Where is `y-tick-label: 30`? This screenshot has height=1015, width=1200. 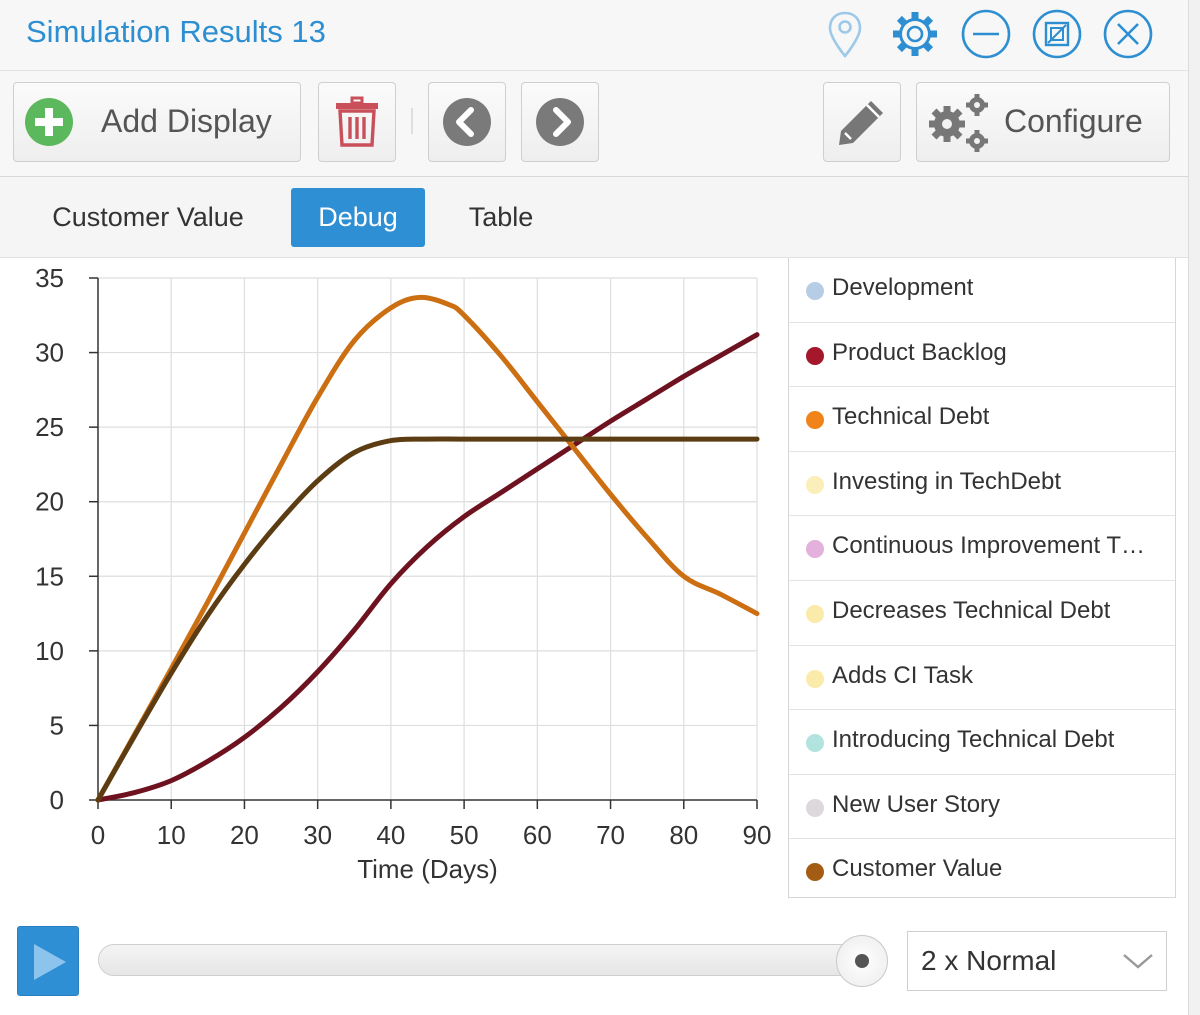 y-tick-label: 30 is located at coordinates (49, 353).